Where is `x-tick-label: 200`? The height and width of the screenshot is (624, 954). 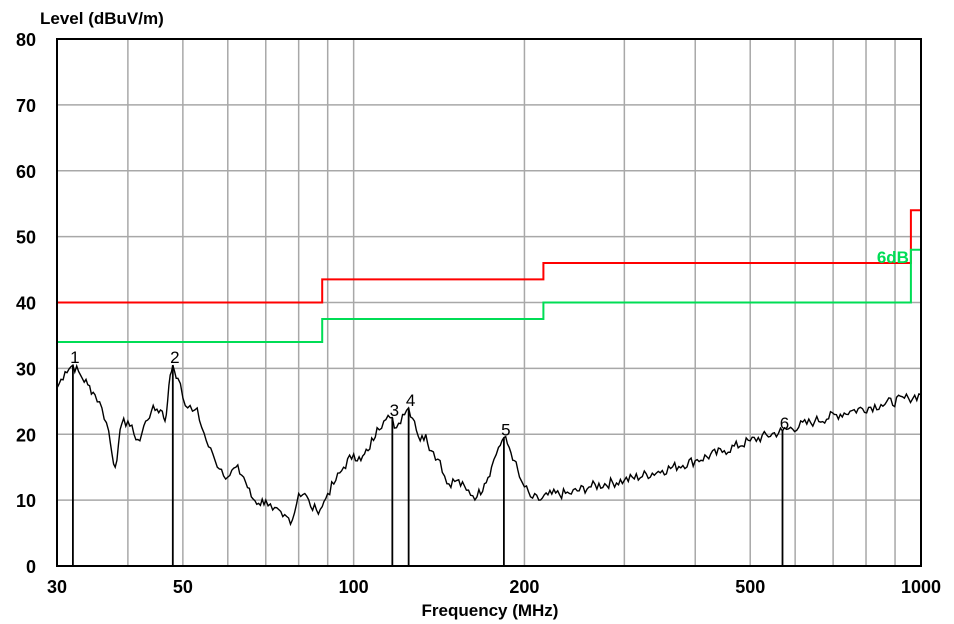
x-tick-label: 200 is located at coordinates (524, 587).